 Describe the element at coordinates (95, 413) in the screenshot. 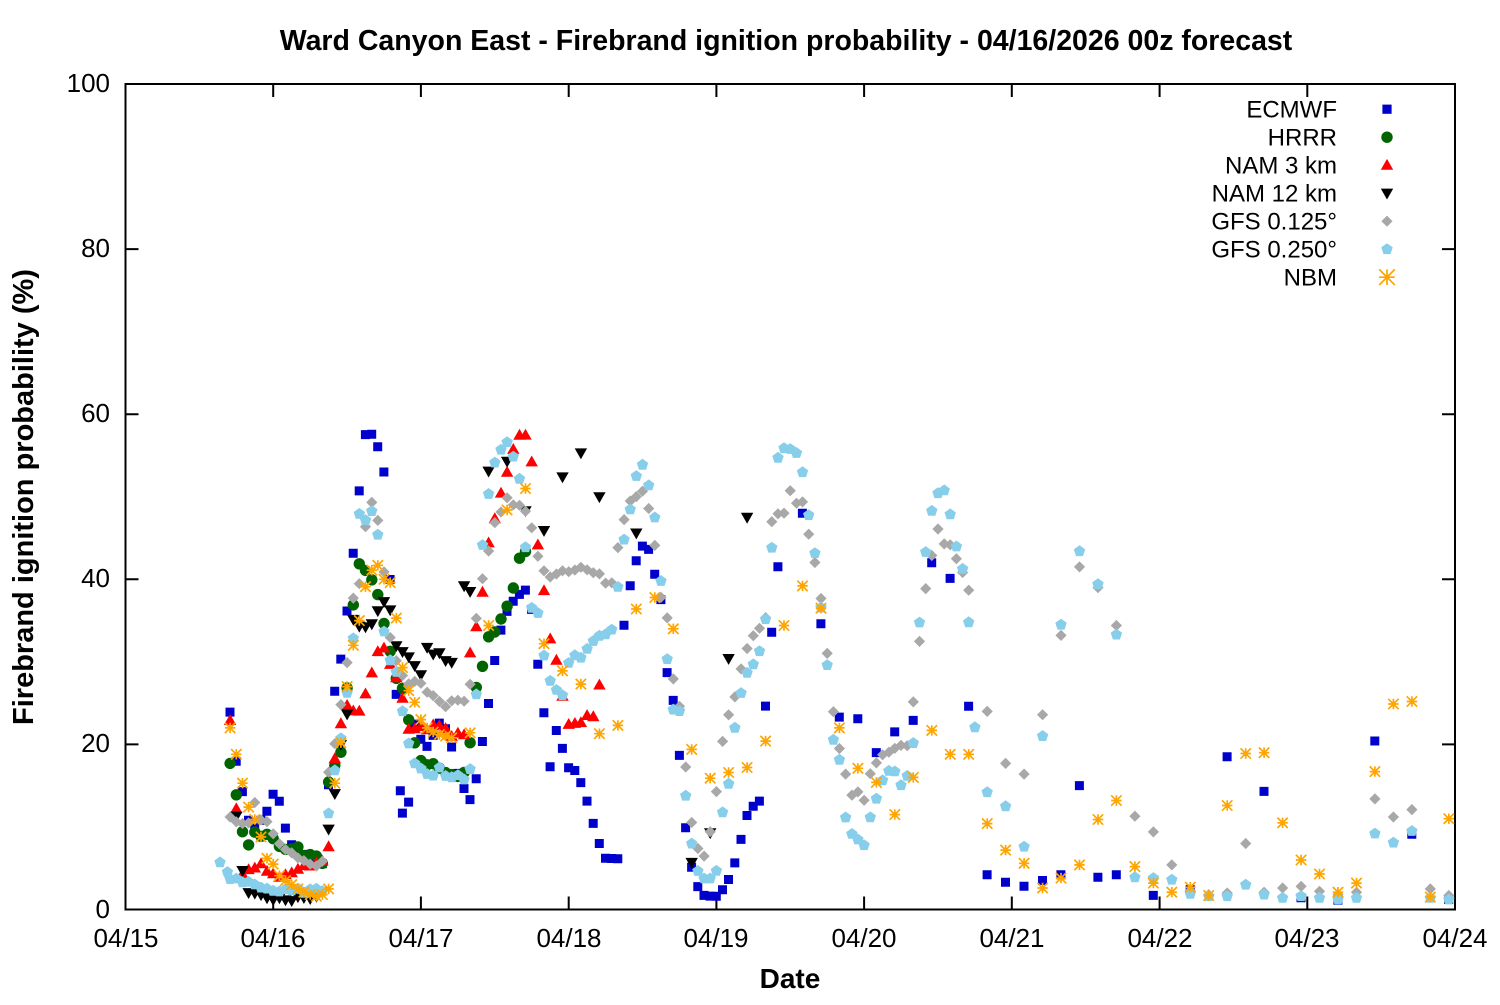

I see `svg-text: 60` at that location.